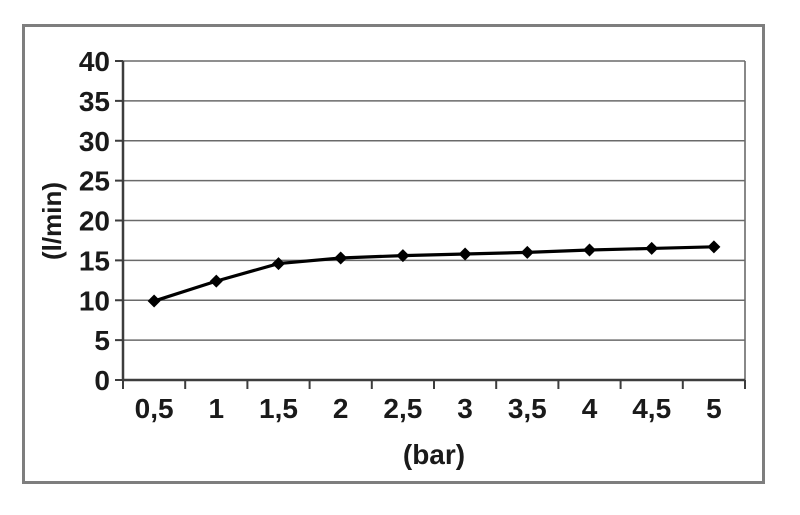 The width and height of the screenshot is (800, 515). What do you see at coordinates (94, 101) in the screenshot?
I see `y-tick-label: 35` at bounding box center [94, 101].